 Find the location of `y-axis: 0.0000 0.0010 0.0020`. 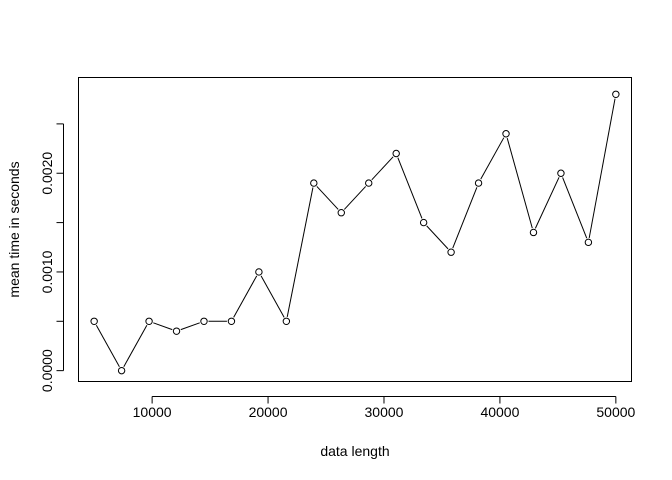

y-axis: 0.0000 0.0010 0.0020 is located at coordinates (51, 257).